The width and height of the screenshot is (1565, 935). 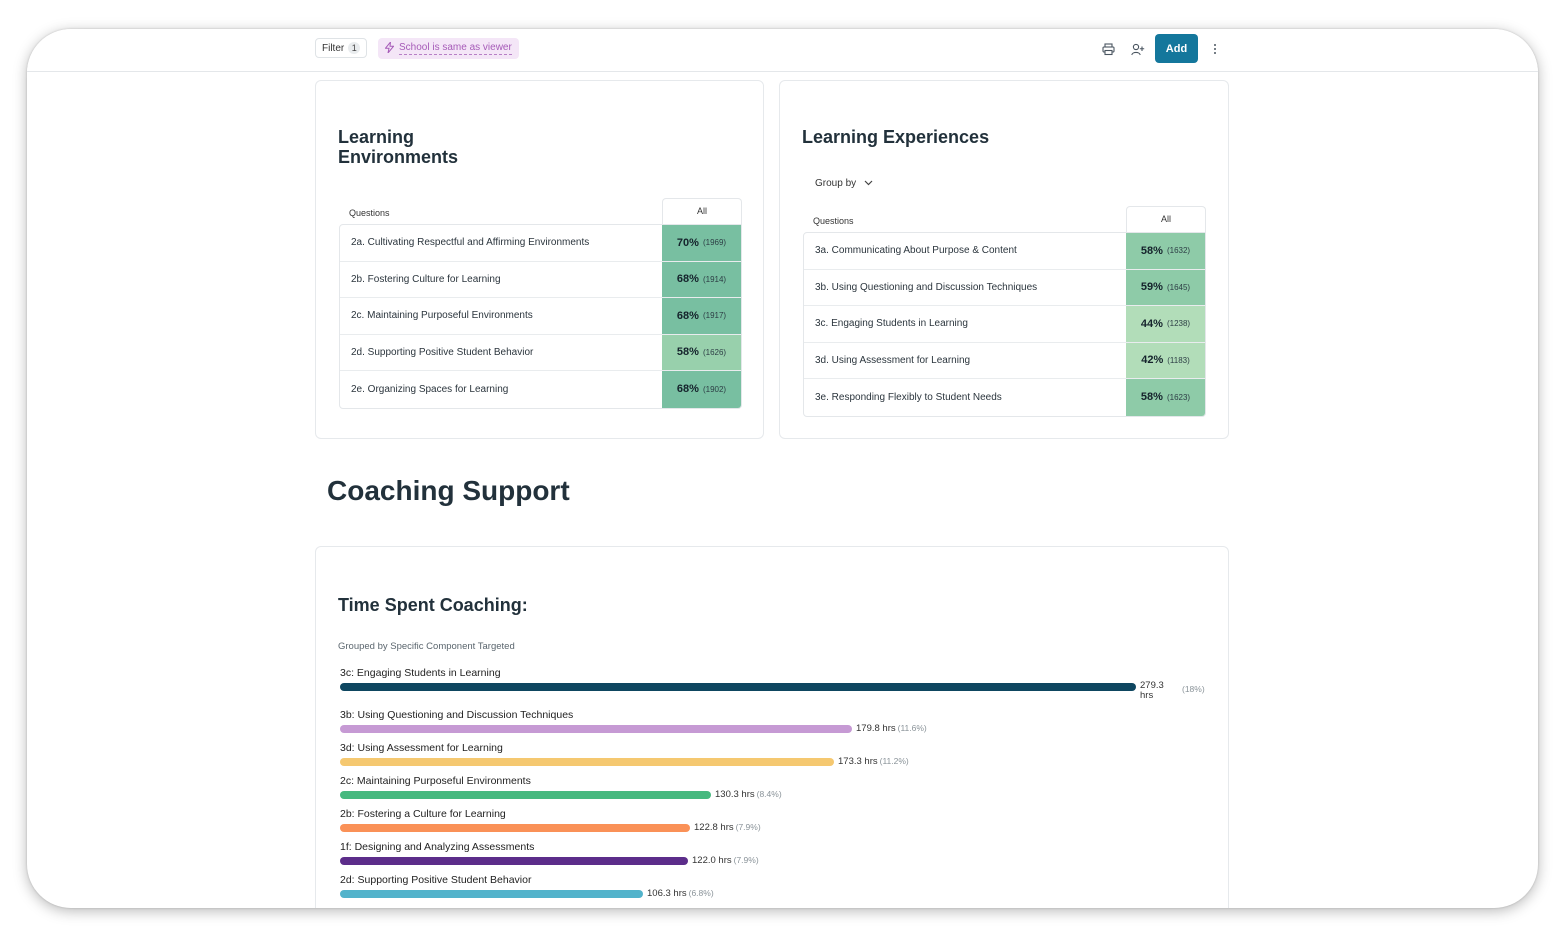 I want to click on bar-label: 3d: Using Assessment for Learning, so click(x=421, y=748).